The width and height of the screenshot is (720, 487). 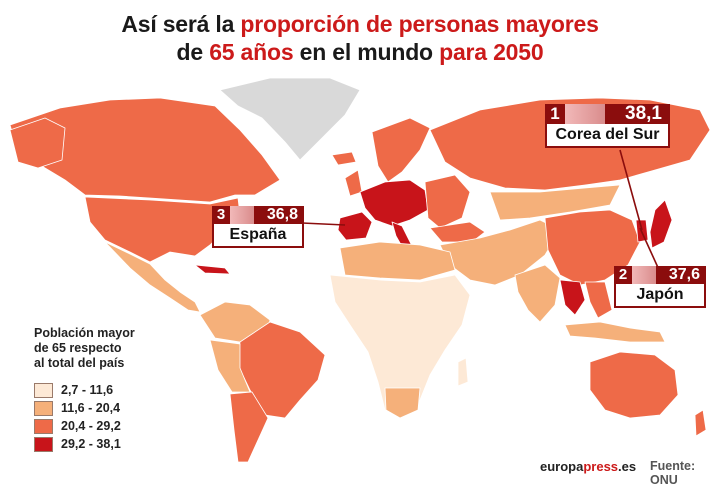 I want to click on region-spain, so click(x=355, y=226).